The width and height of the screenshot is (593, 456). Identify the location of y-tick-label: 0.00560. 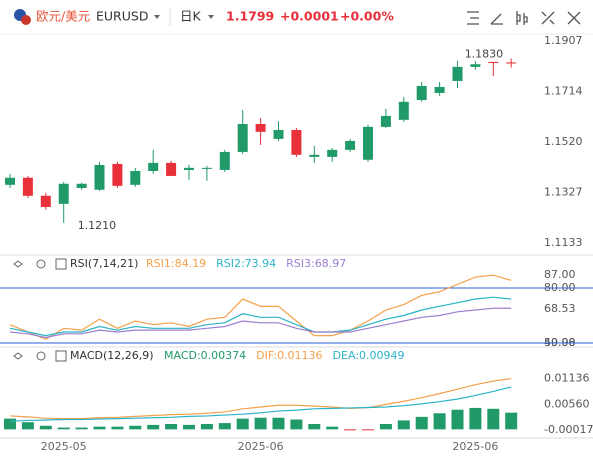
(567, 403).